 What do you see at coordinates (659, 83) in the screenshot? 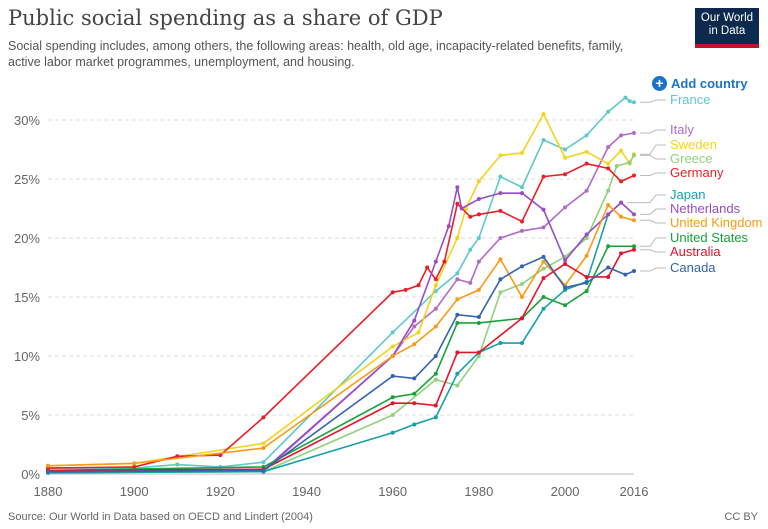
I see `plus-icon: +` at bounding box center [659, 83].